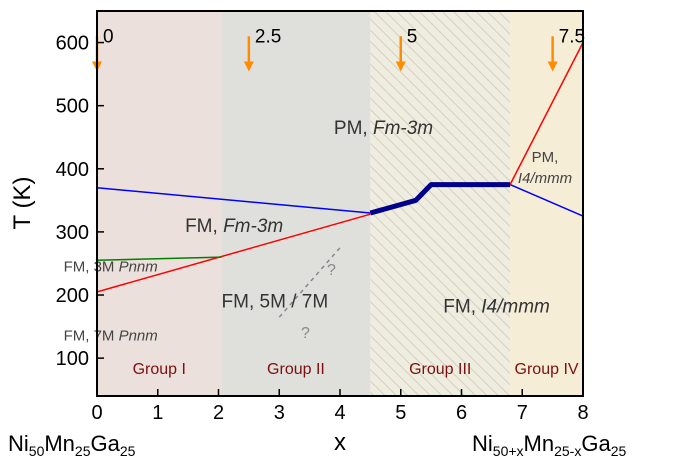 This screenshot has width=684, height=464. What do you see at coordinates (582, 413) in the screenshot?
I see `x-tick-label-8: 8` at bounding box center [582, 413].